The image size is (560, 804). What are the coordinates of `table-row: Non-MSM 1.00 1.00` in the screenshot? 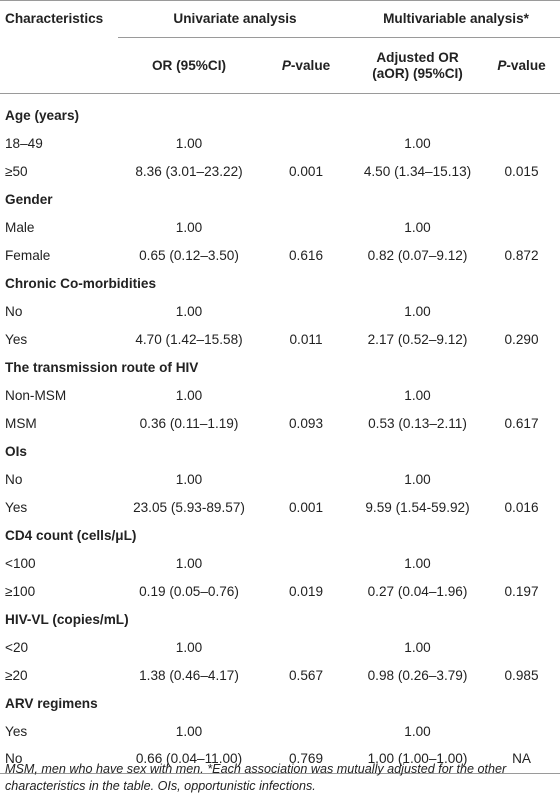 It's located at (280, 396).